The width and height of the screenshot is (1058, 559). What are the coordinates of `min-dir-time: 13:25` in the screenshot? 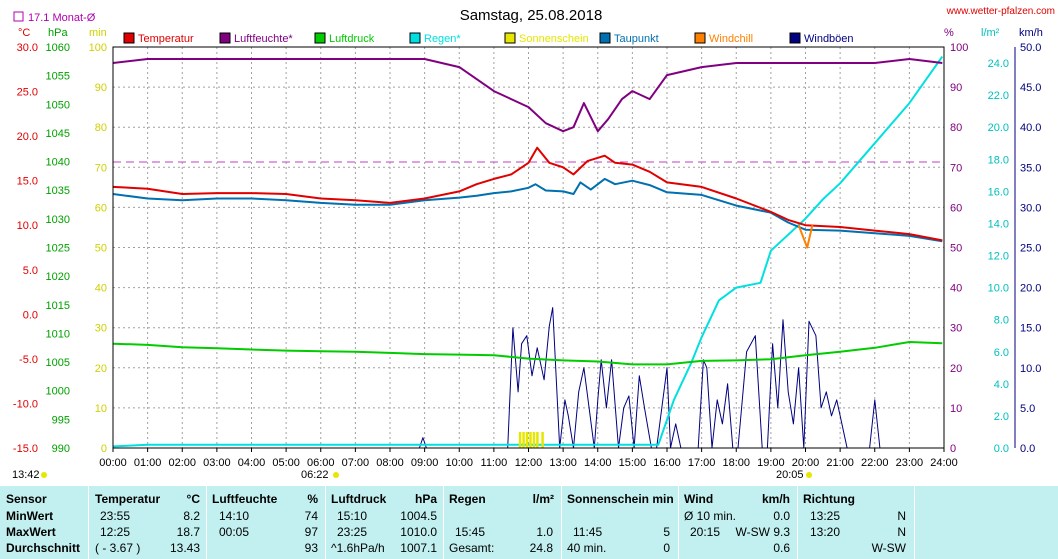 It's located at (825, 516).